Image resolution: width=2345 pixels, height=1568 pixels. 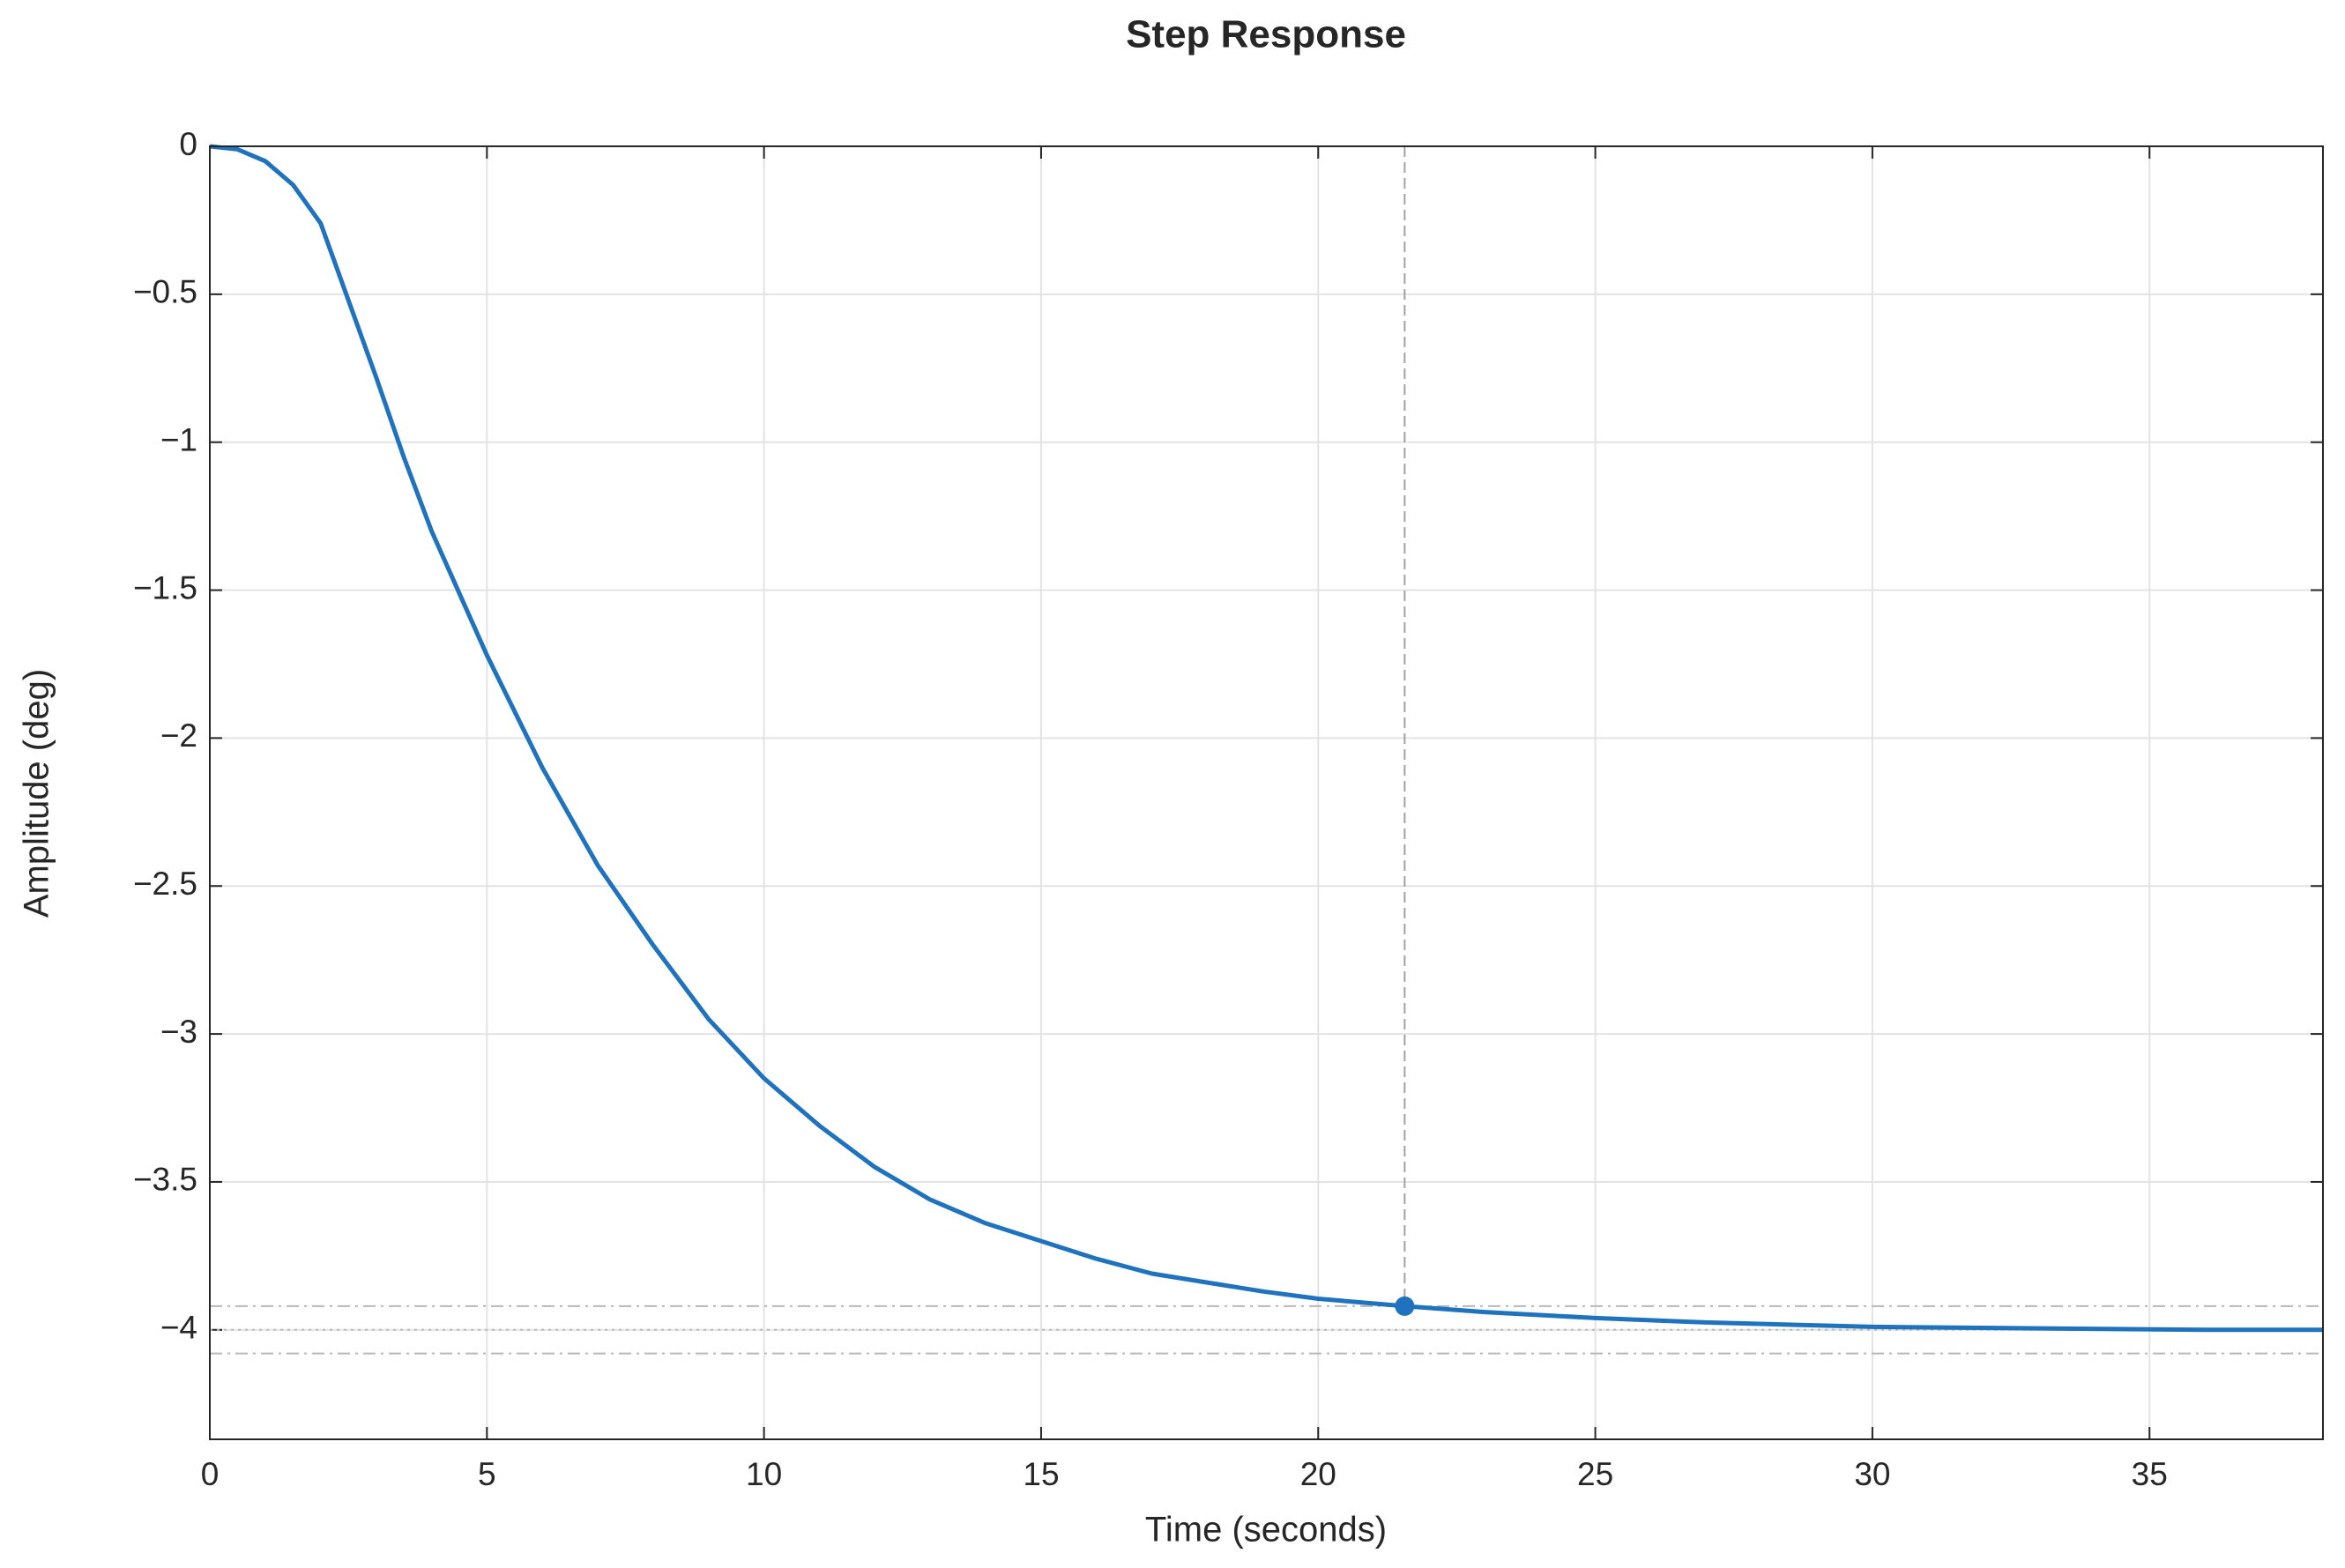 I want to click on y-tick-label: −2, so click(x=178, y=735).